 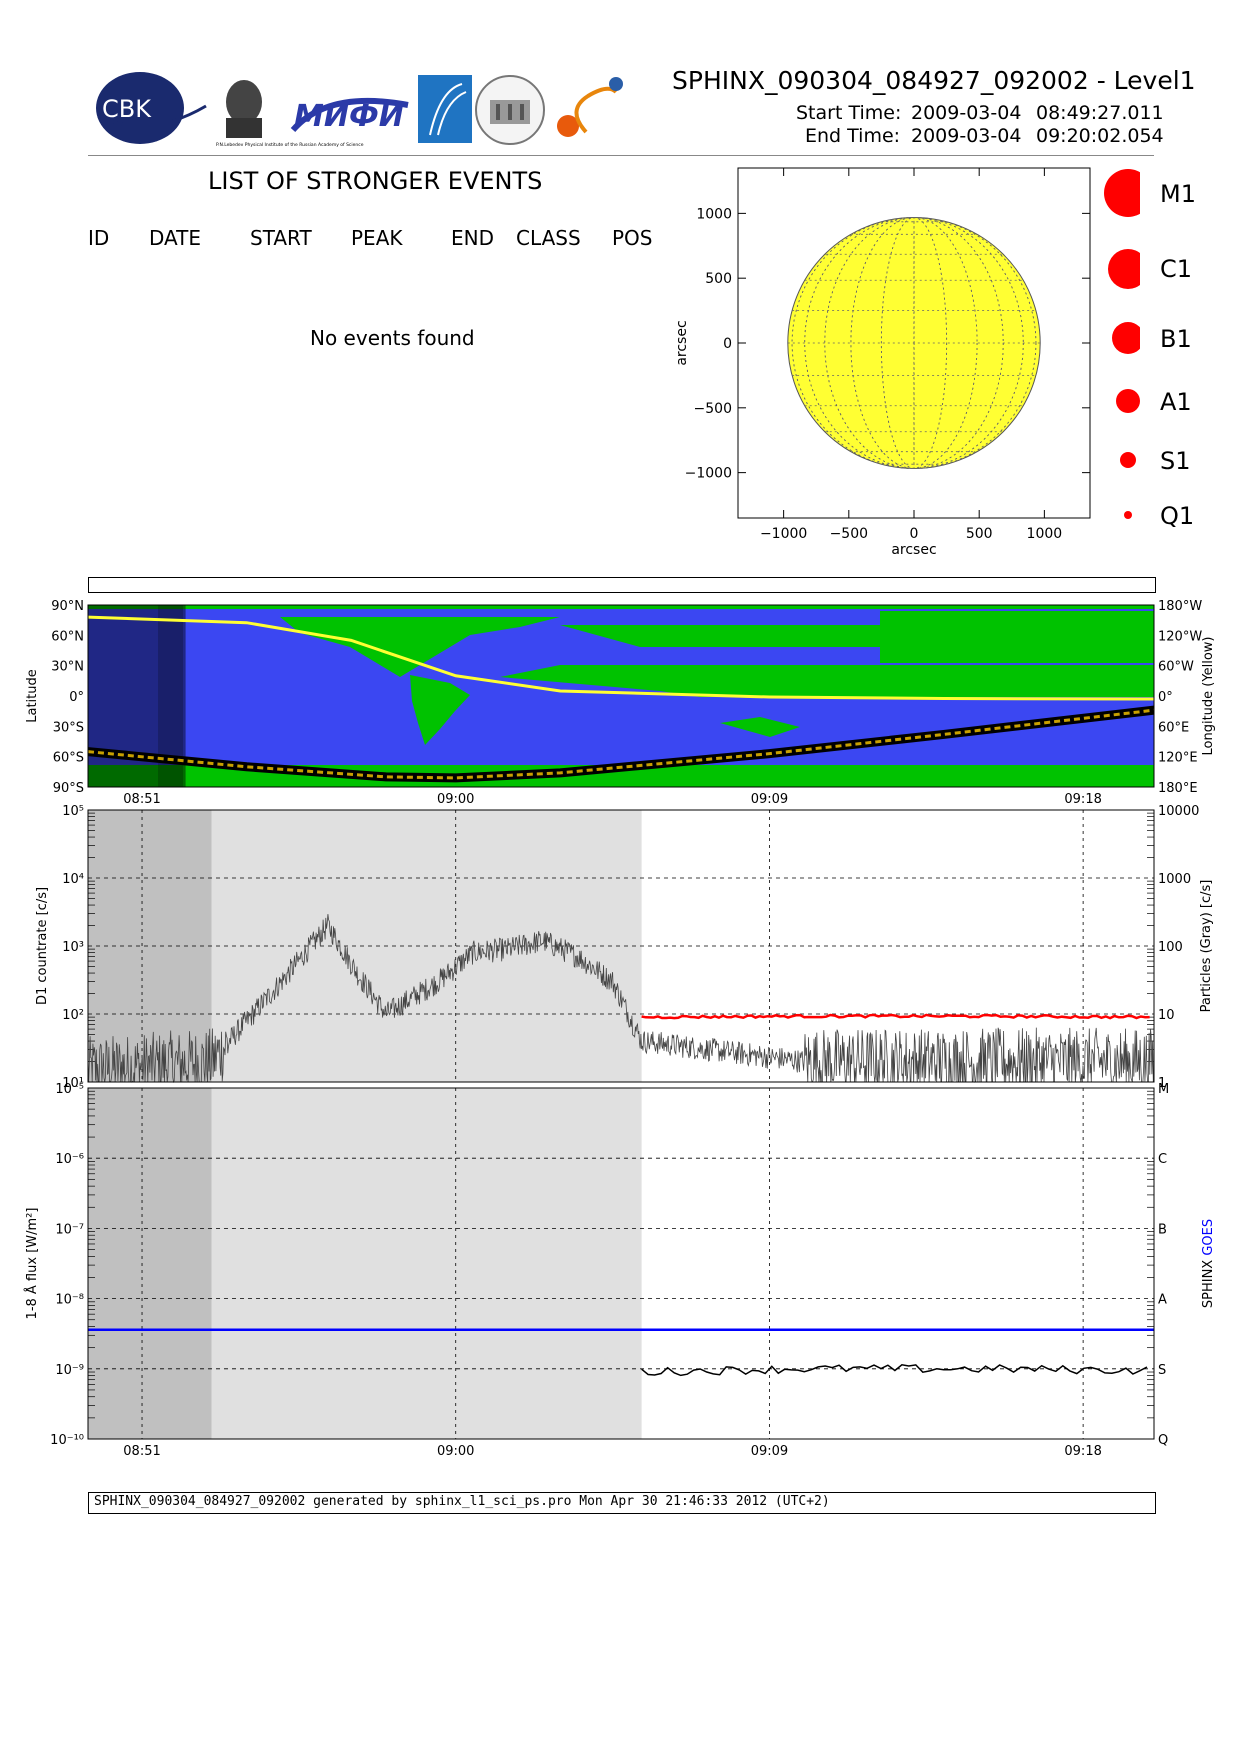 I want to click on flux-class-label: B, so click(x=1162, y=1229).